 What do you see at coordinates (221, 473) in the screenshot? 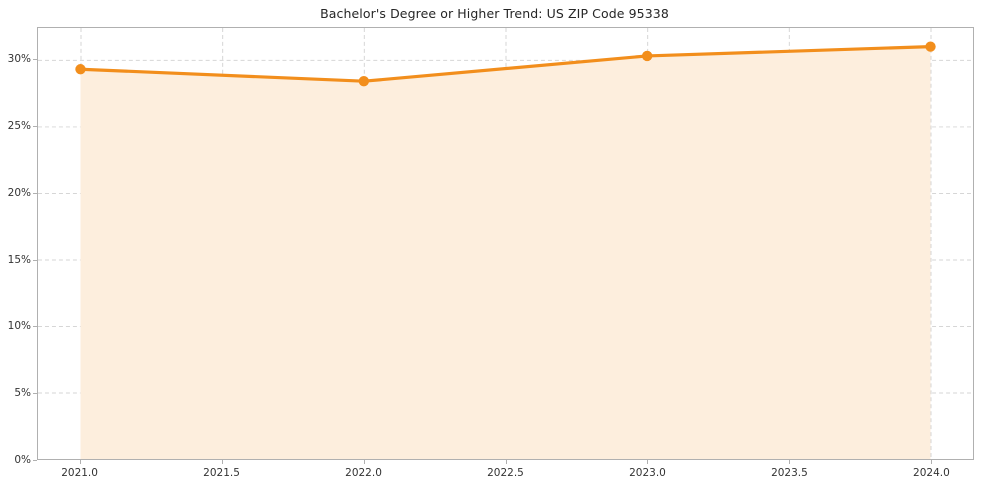
I see `x-tick-label: 2021.5` at bounding box center [221, 473].